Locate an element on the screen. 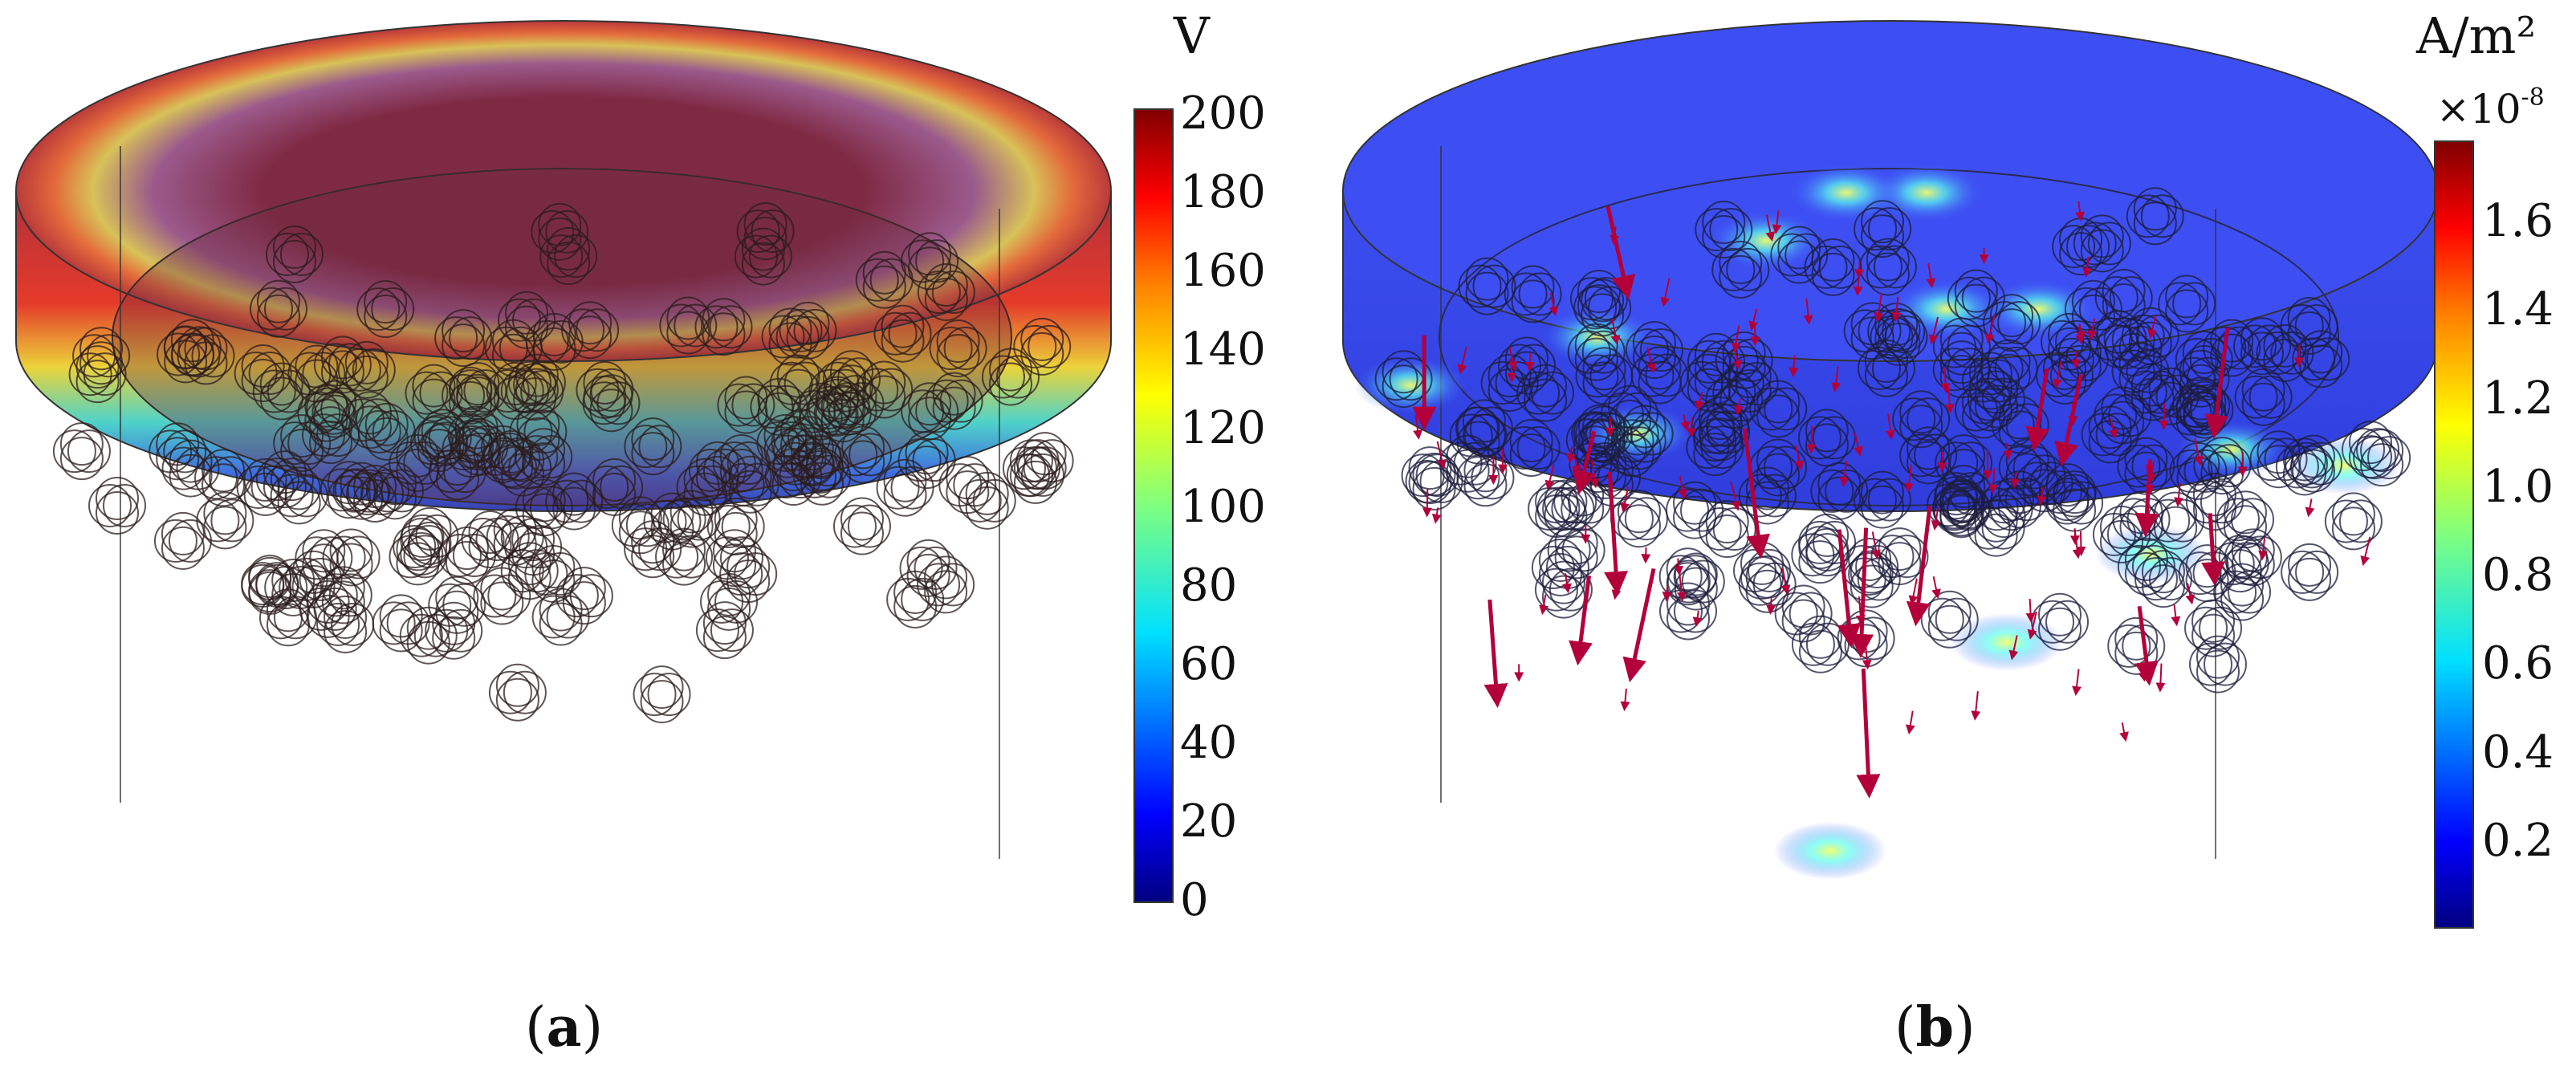 The image size is (2576, 1082). panel-a-tick-label: 200 is located at coordinates (1223, 113).